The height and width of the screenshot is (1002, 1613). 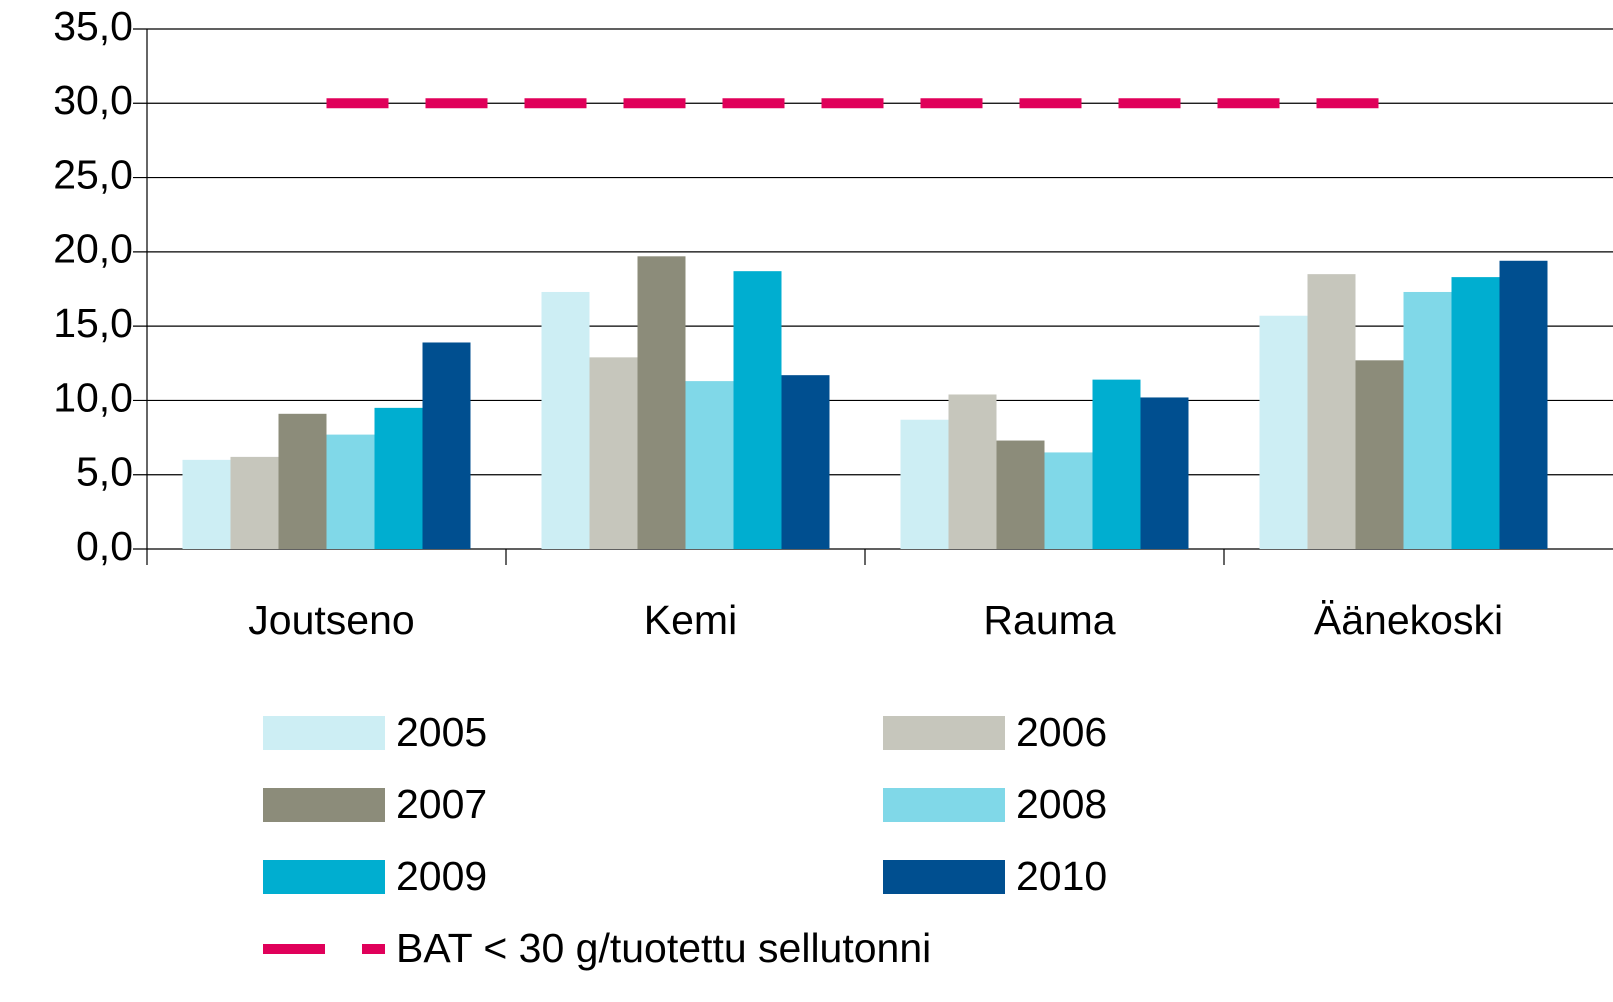 I want to click on legend-label: 2006, so click(x=1061, y=732).